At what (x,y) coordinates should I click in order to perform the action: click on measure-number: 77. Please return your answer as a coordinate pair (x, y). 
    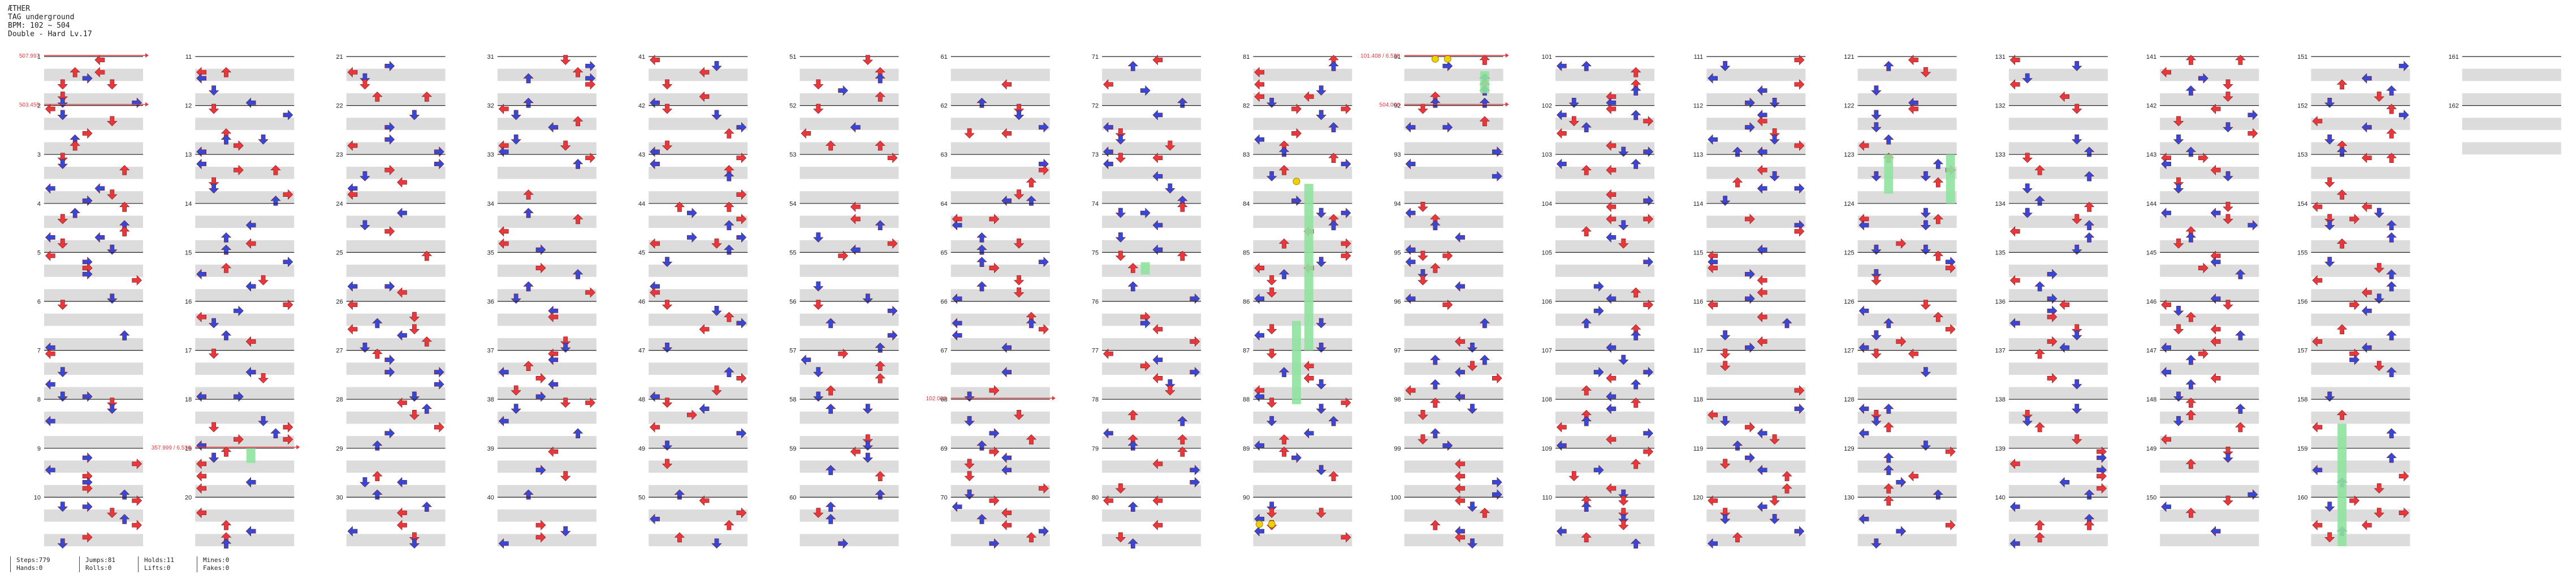
    Looking at the image, I should click on (1095, 351).